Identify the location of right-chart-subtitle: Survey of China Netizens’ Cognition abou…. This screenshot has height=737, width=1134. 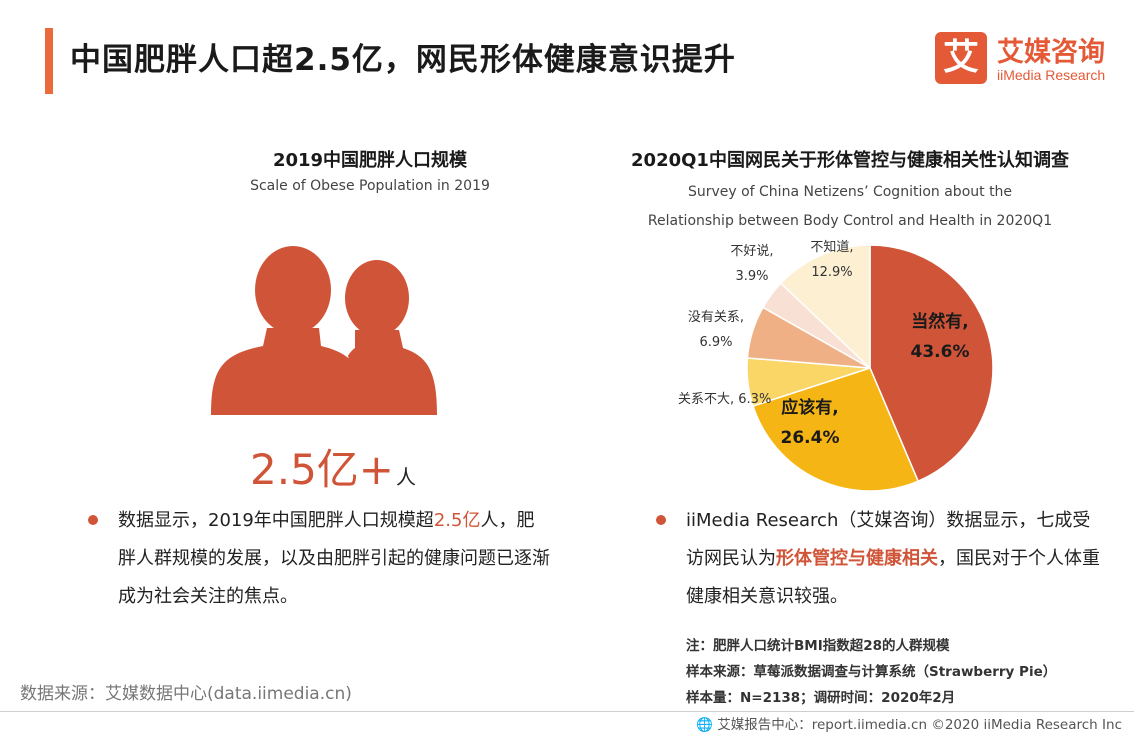
(850, 207).